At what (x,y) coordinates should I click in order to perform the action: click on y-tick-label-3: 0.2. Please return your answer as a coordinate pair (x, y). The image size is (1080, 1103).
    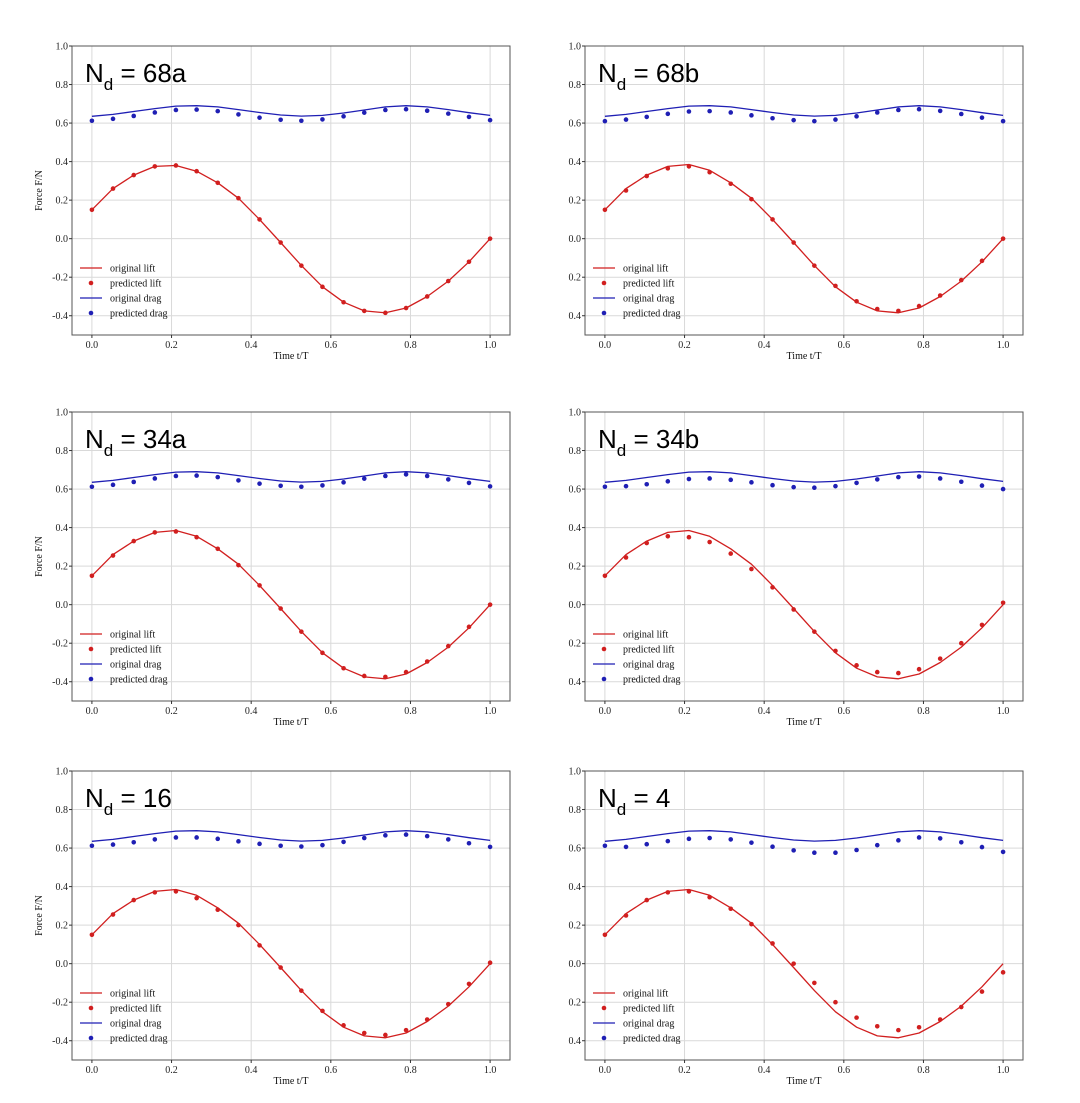
    Looking at the image, I should click on (62, 926).